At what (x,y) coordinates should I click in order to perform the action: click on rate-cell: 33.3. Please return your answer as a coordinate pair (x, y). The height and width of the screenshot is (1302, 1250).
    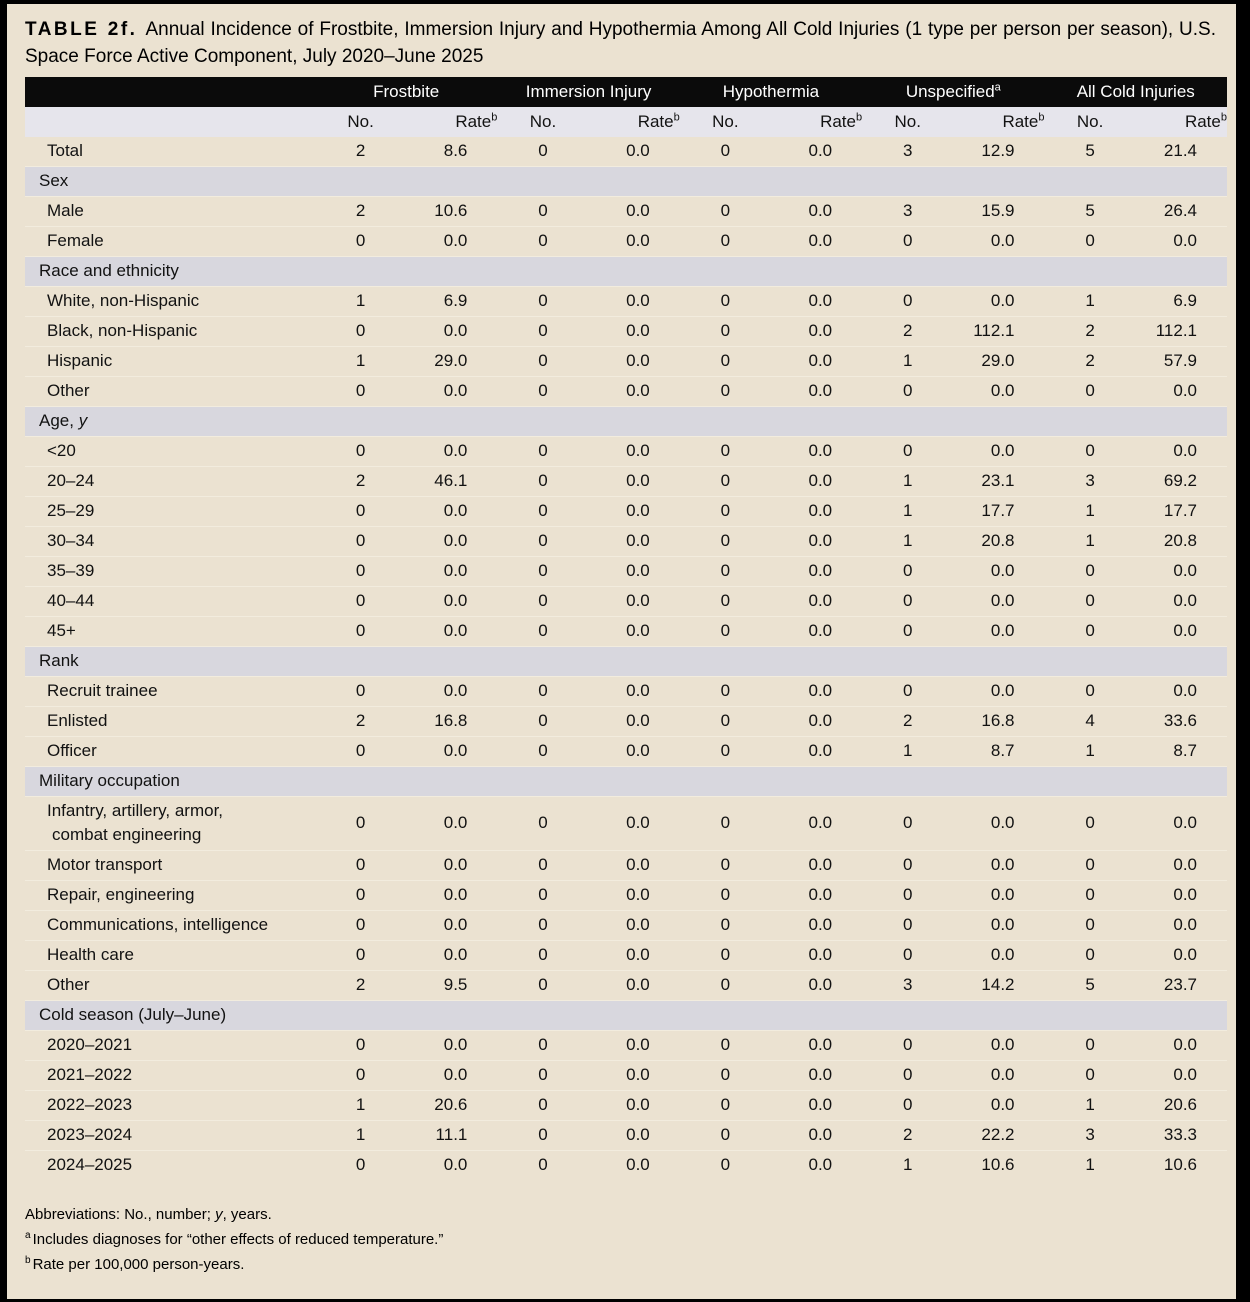
    Looking at the image, I should click on (1181, 1135).